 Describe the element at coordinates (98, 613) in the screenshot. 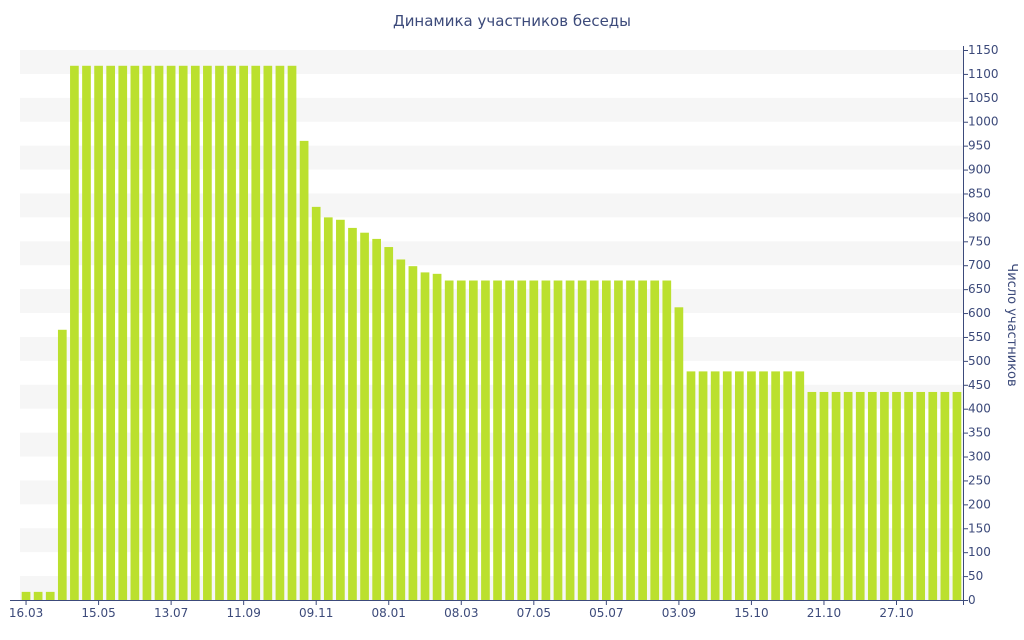

I see `x-tick-label: 15.05` at that location.